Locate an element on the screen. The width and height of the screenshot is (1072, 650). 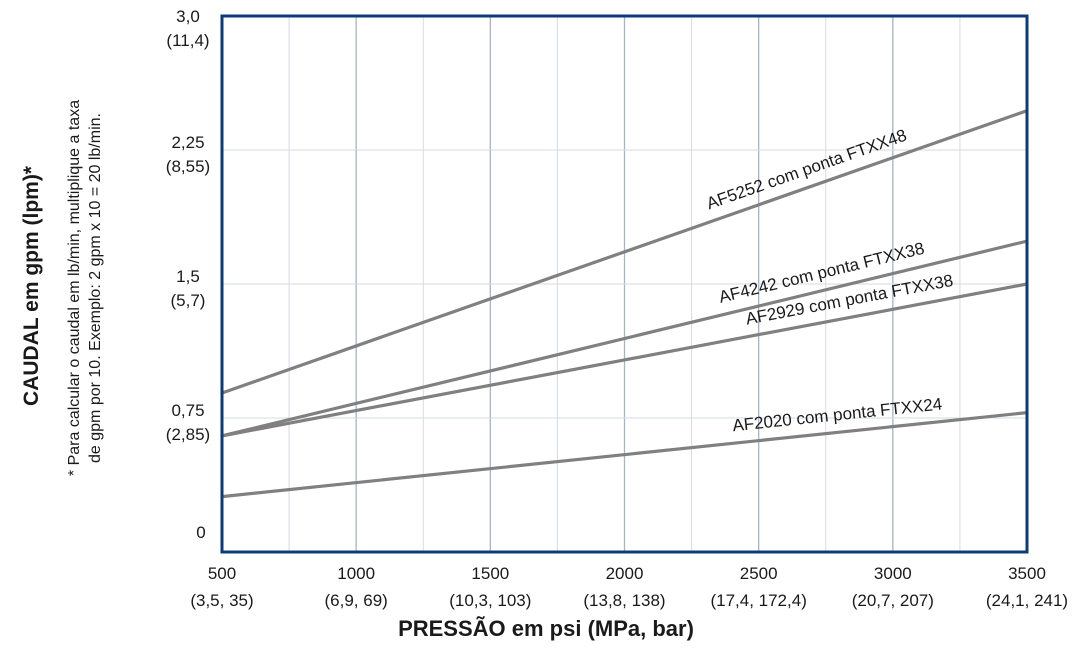
x-tick-label: 1500 is located at coordinates (490, 573).